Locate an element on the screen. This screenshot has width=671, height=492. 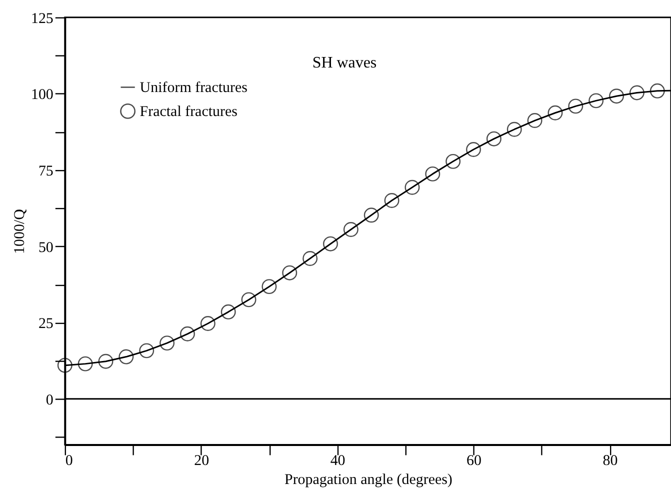
legend-label: Uniform fractures is located at coordinates (194, 88).